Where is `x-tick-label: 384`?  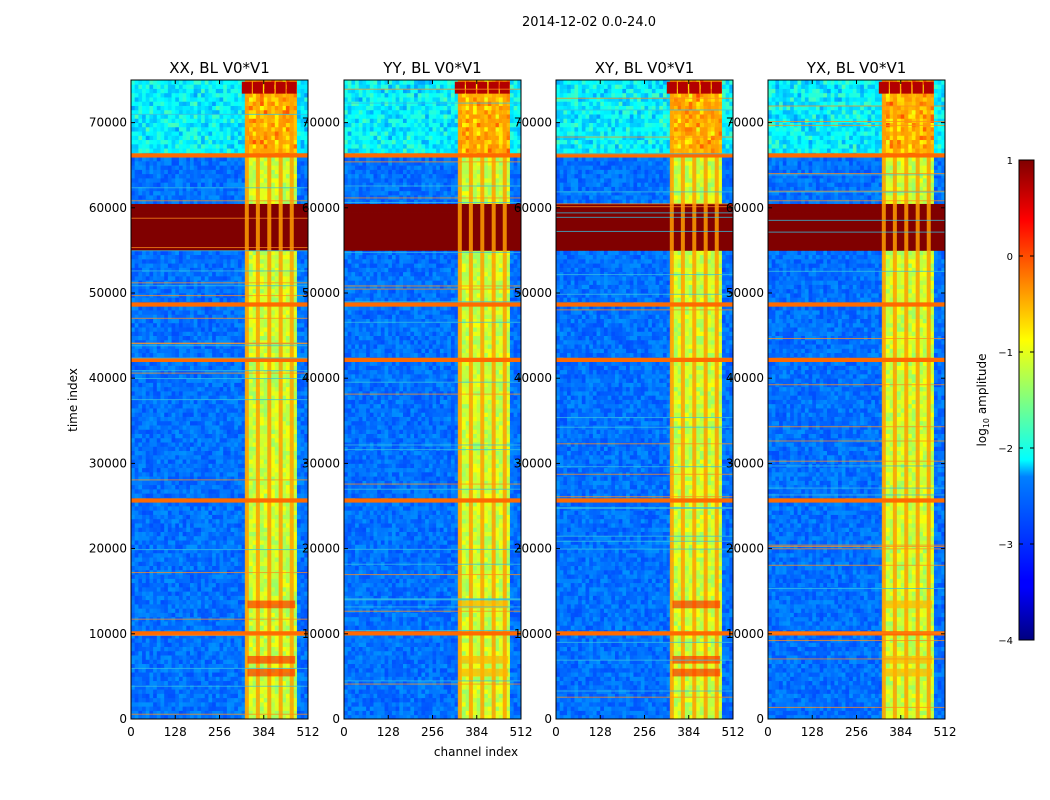 x-tick-label: 384 is located at coordinates (476, 732).